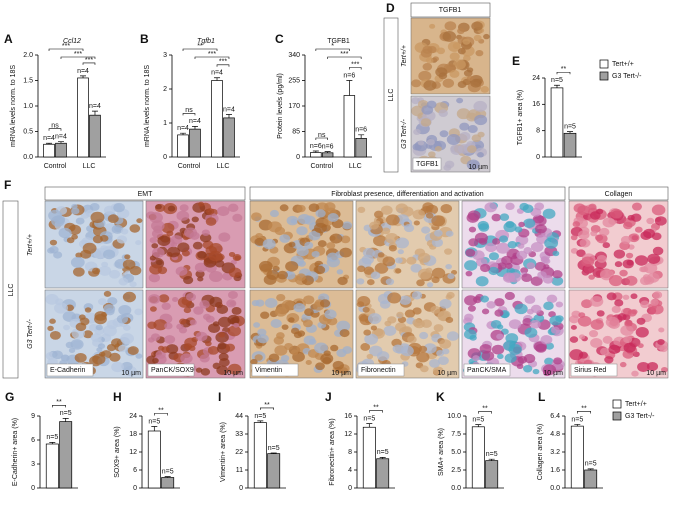 This screenshot has height=509, width=673. What do you see at coordinates (404, 56) in the screenshot?
I see `row-label: Tert+/+` at bounding box center [404, 56].